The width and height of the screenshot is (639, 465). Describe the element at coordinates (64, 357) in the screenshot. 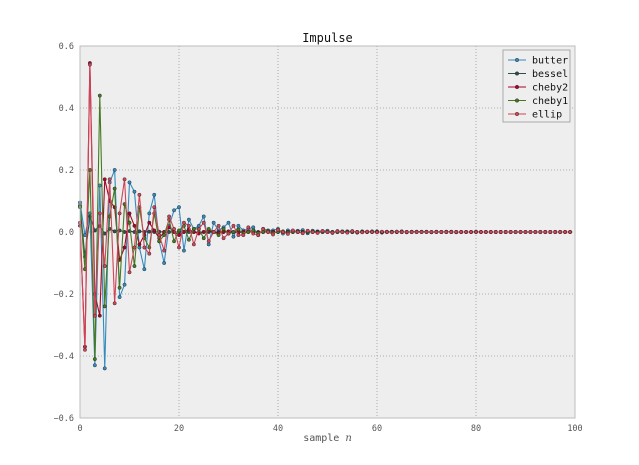

I see `y-tick-label: −0.4` at that location.